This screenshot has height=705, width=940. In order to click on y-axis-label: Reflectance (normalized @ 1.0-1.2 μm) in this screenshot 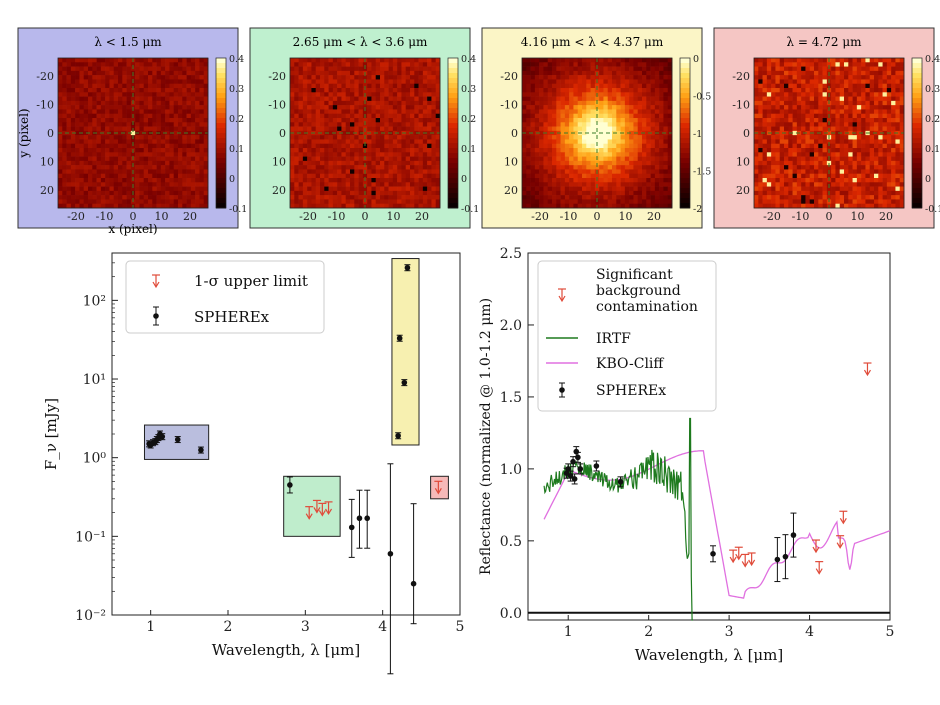, I will do `click(486, 436)`.